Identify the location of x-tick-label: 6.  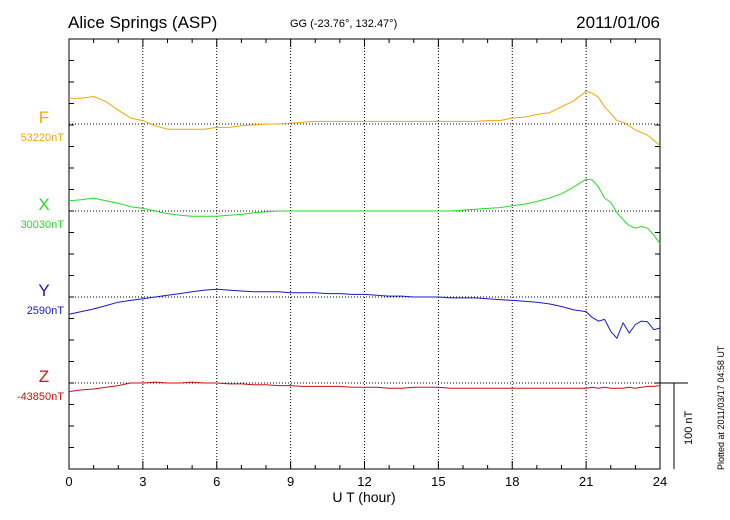
(216, 481).